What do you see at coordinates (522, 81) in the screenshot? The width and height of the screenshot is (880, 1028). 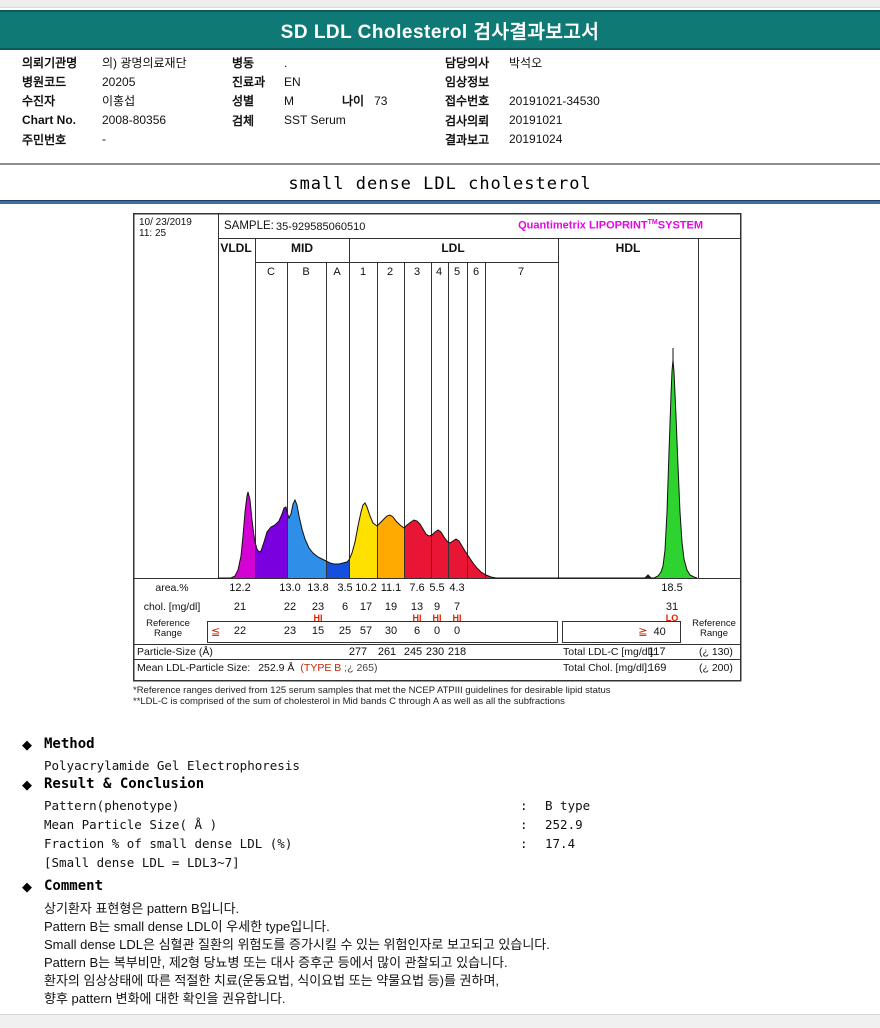 I see `patient-row: 임상정보` at bounding box center [522, 81].